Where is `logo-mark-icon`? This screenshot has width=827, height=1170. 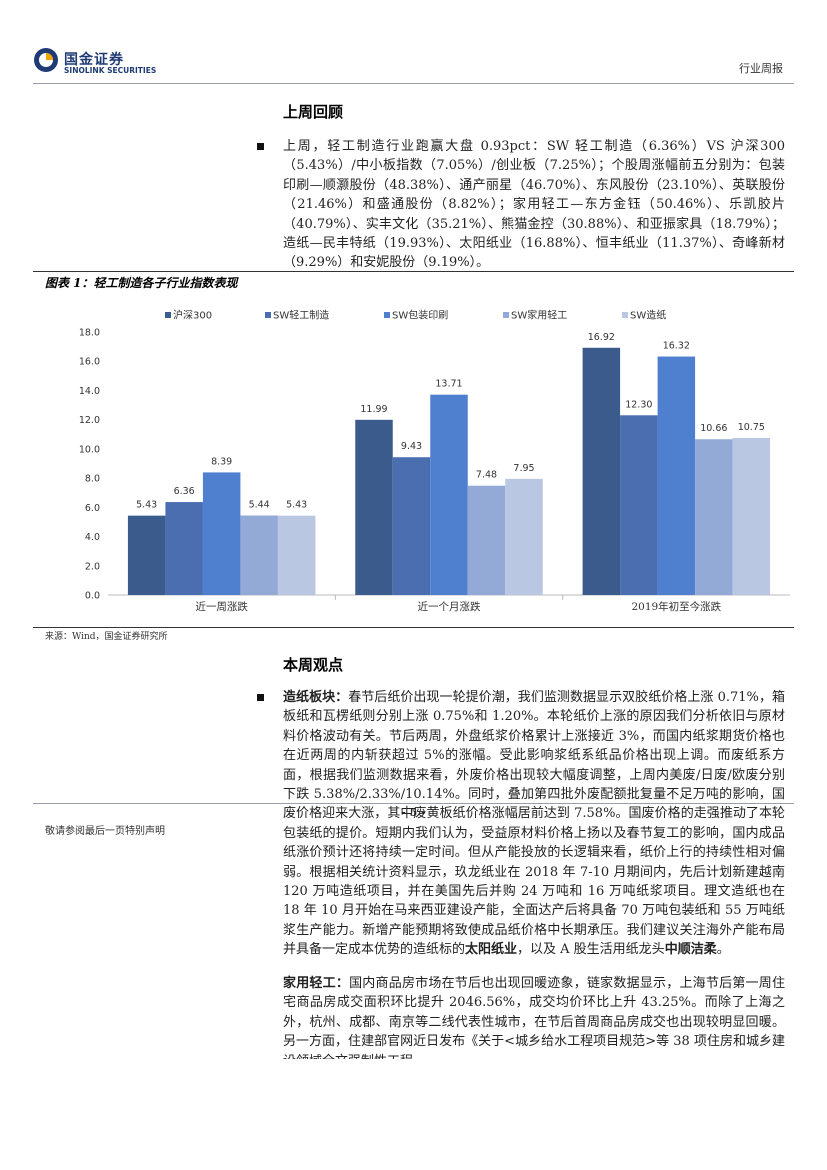 logo-mark-icon is located at coordinates (46, 60).